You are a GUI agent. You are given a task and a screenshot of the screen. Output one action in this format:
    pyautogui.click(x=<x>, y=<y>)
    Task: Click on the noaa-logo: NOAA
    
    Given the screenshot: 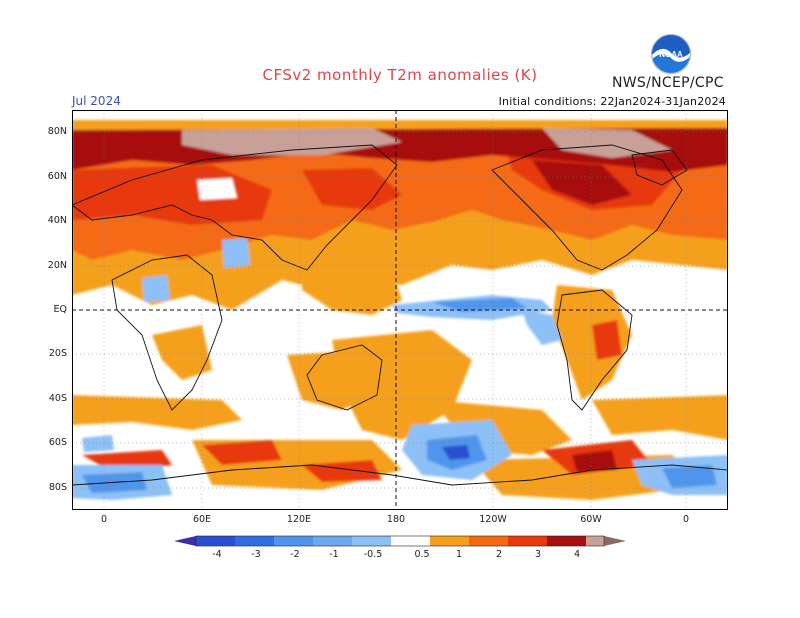 What is the action you would take?
    pyautogui.click(x=671, y=54)
    